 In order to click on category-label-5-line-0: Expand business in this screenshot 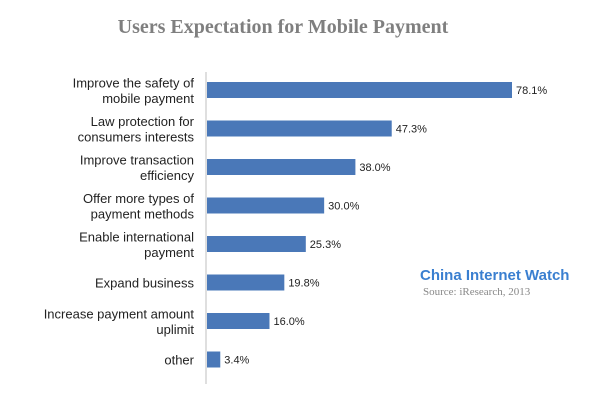, I will do `click(145, 283)`.